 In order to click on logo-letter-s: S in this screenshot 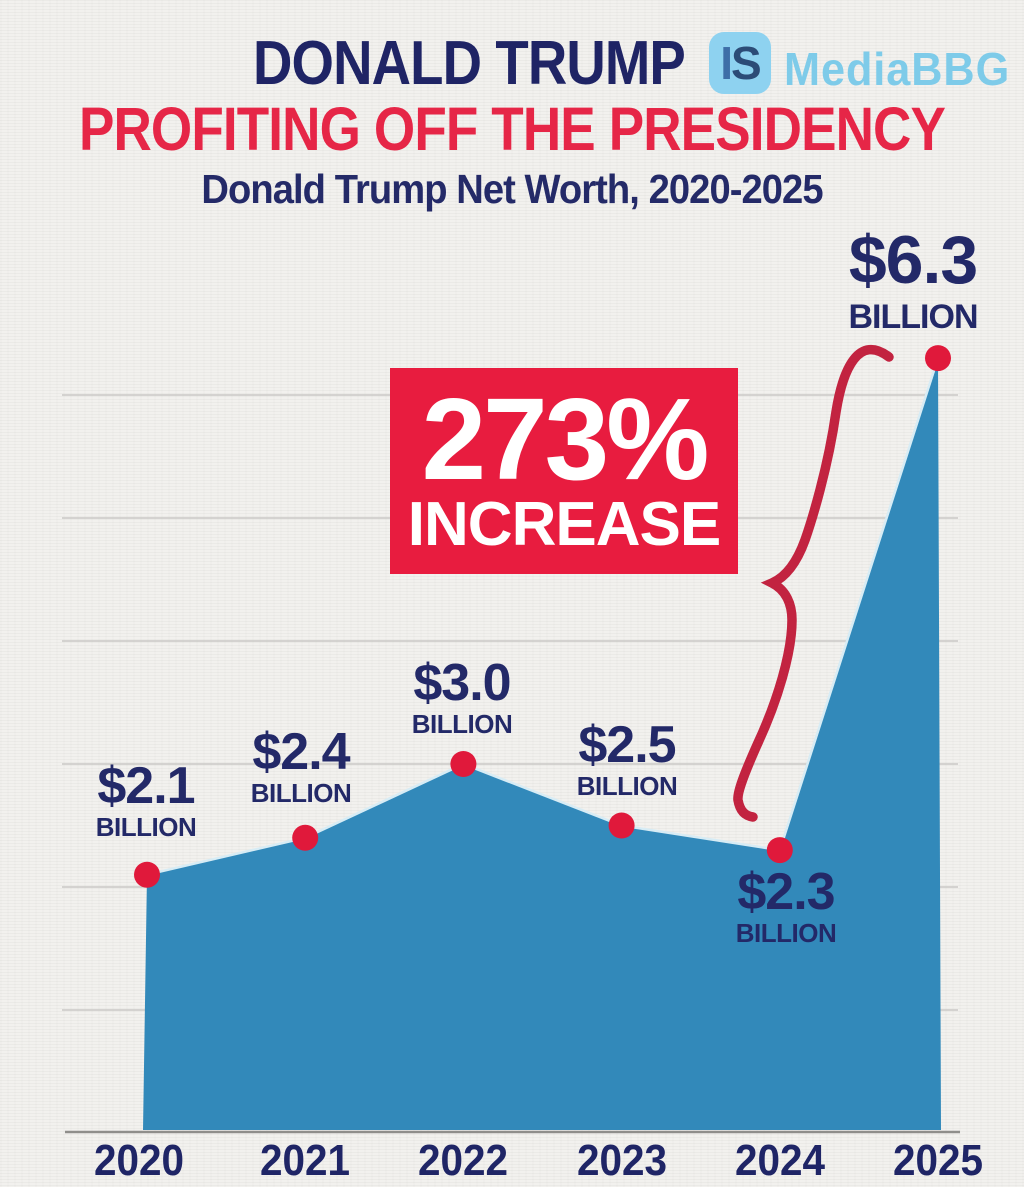, I will do `click(746, 63)`.